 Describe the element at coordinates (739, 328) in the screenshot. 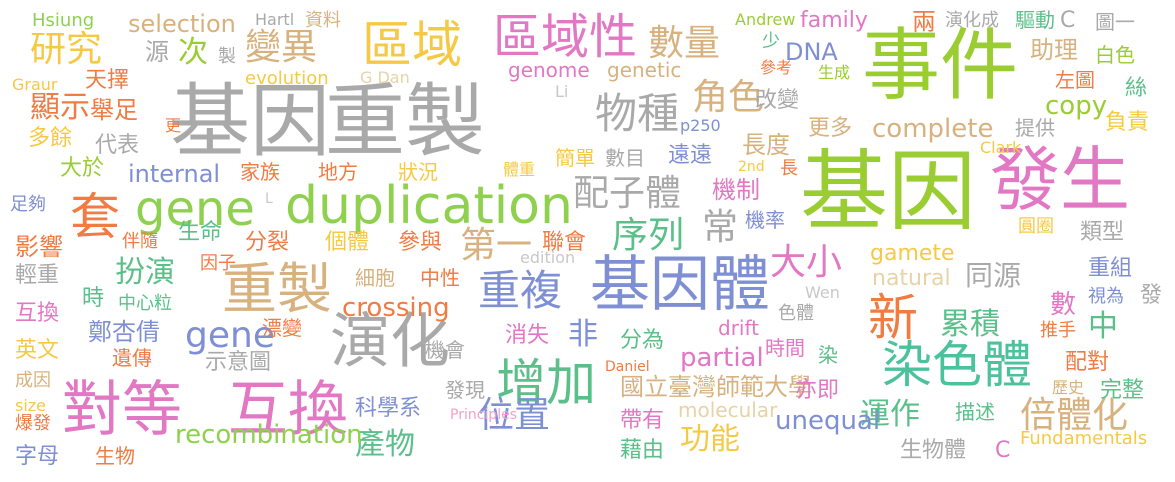

I see `word-drift: drift` at that location.